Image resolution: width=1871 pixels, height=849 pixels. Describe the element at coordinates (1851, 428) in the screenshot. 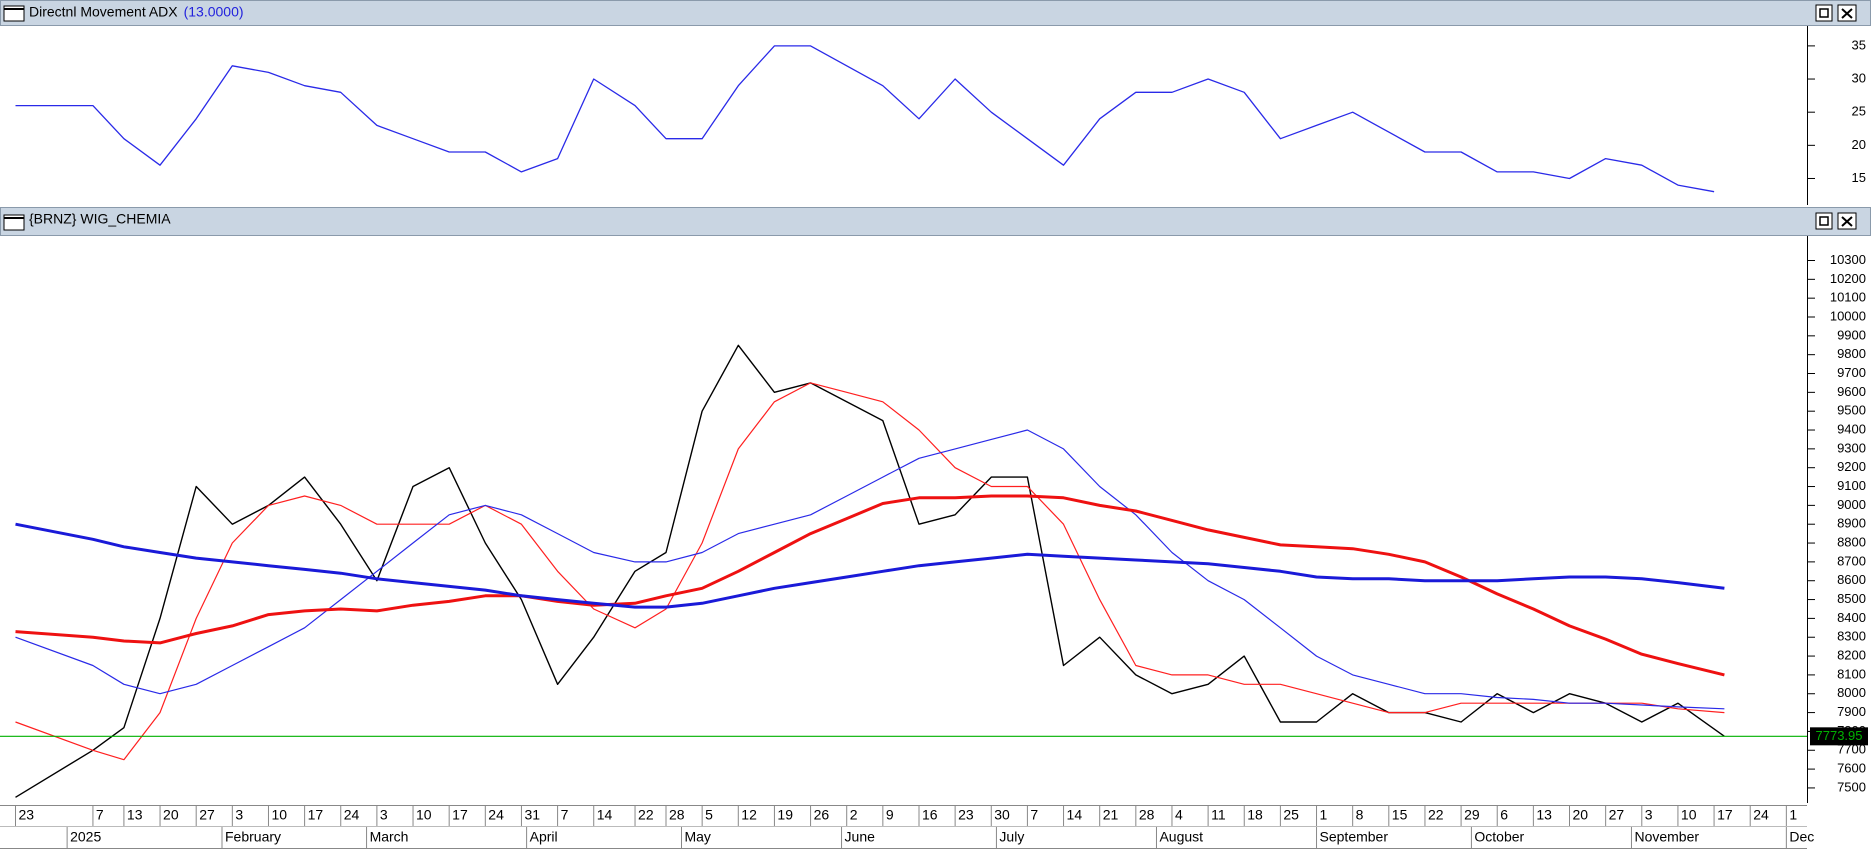

I see `y-tick-label: 9400` at that location.